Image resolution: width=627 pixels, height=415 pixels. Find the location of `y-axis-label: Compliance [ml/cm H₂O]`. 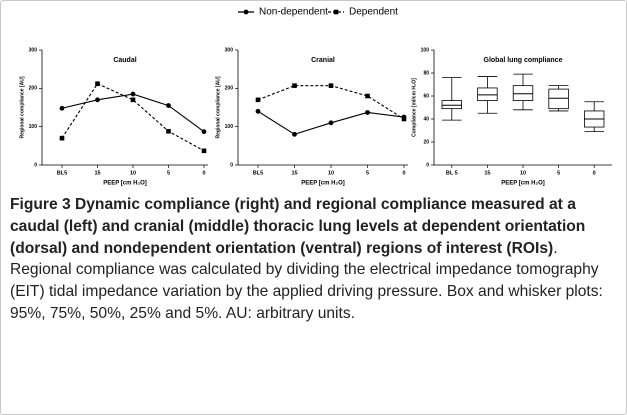

y-axis-label: Compliance [ml/cm H₂O] is located at coordinates (414, 107).